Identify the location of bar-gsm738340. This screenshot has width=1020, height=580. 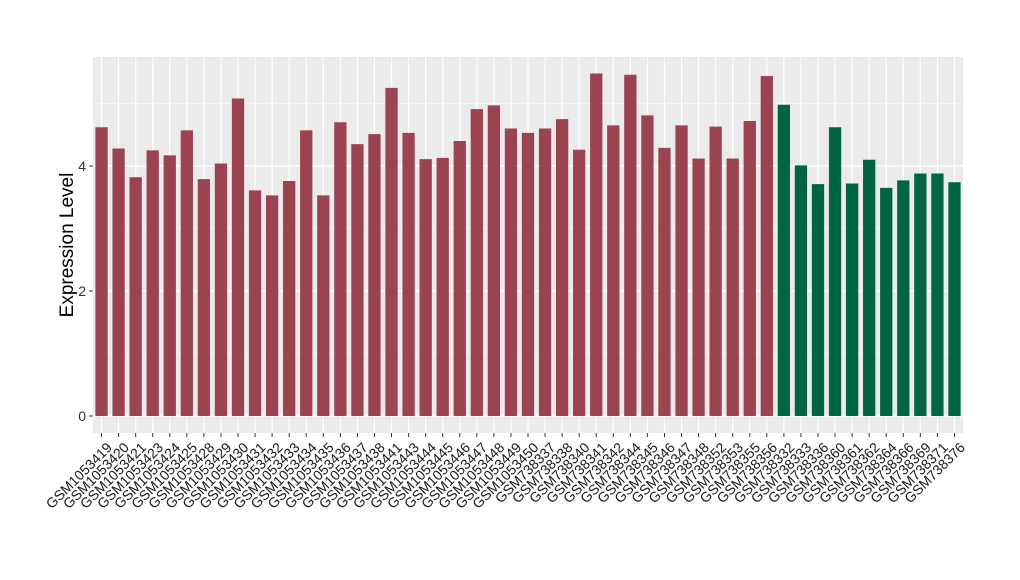
(579, 282).